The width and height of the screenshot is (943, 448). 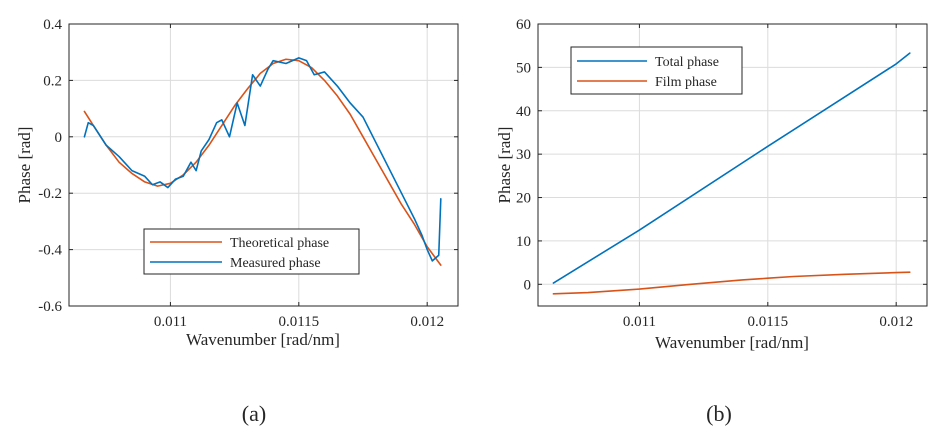 I want to click on panel-b-legend-box, so click(x=656, y=70).